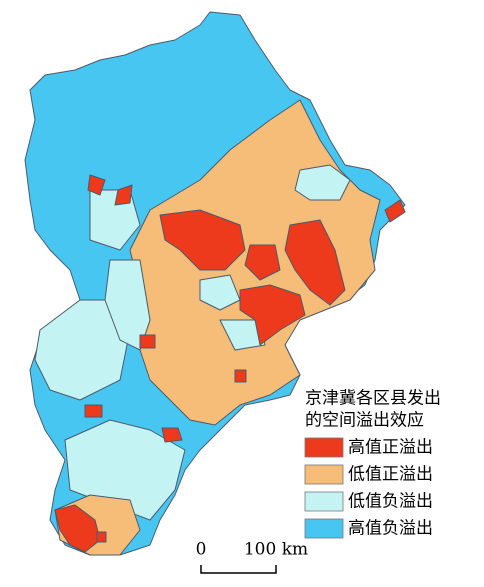 The image size is (484, 587). I want to click on legend-title: 京津冀各区县发出, so click(373, 399).